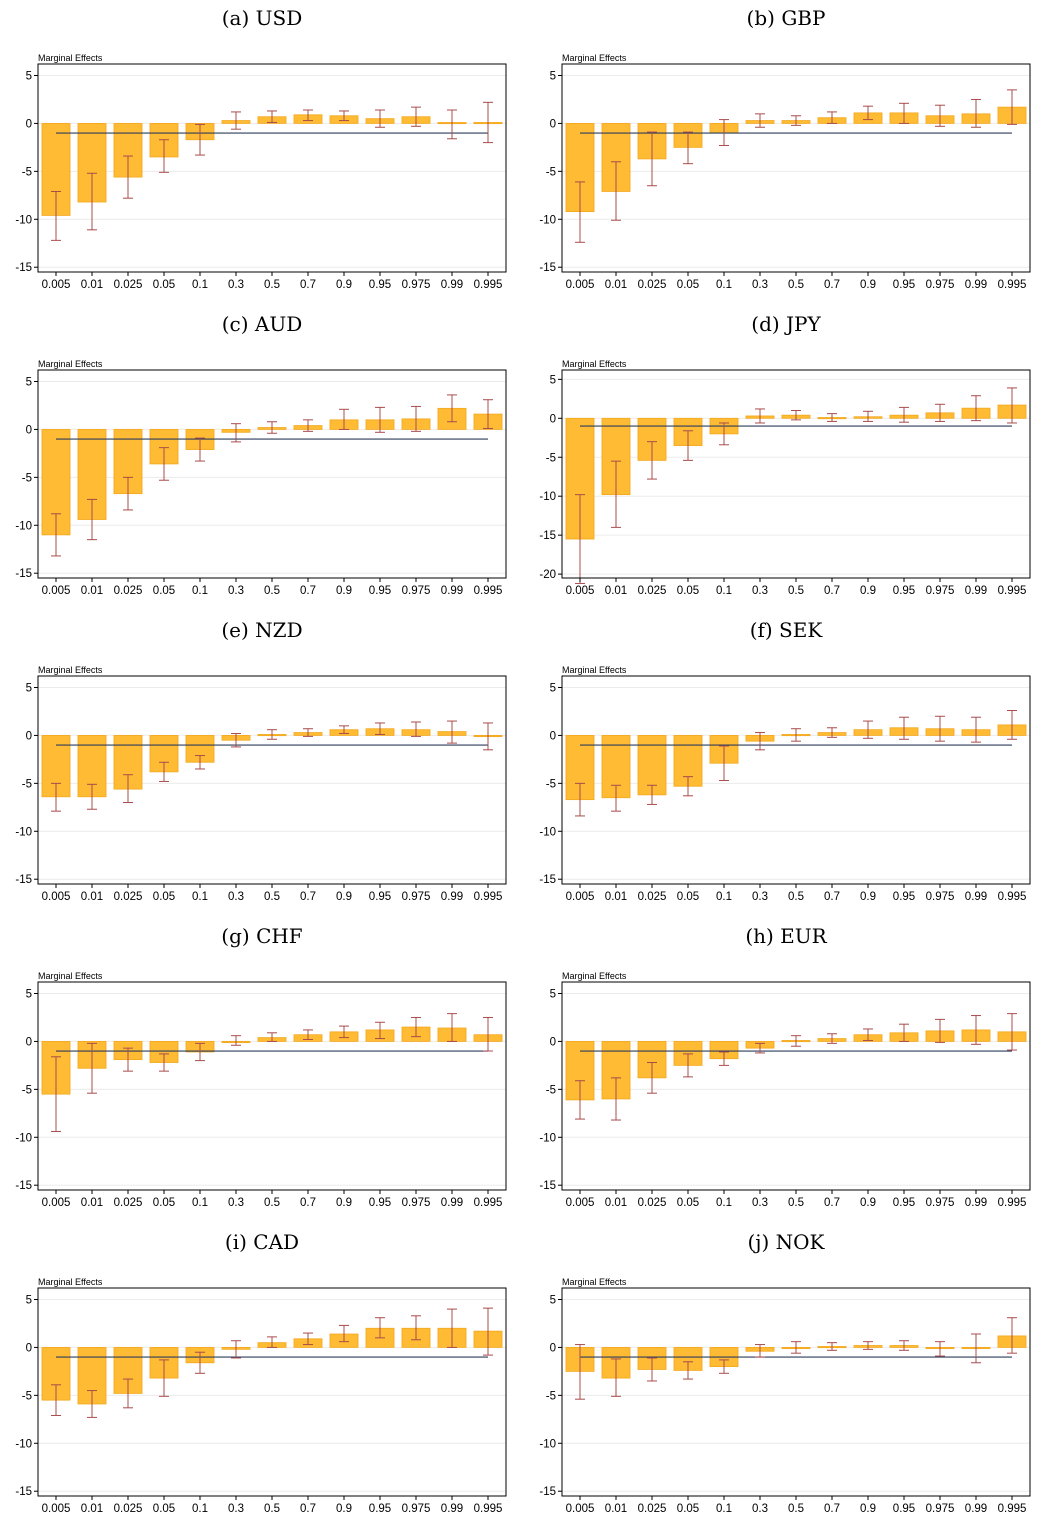 The width and height of the screenshot is (1048, 1530). I want to click on panel-title: (i) CAD, so click(262, 1242).